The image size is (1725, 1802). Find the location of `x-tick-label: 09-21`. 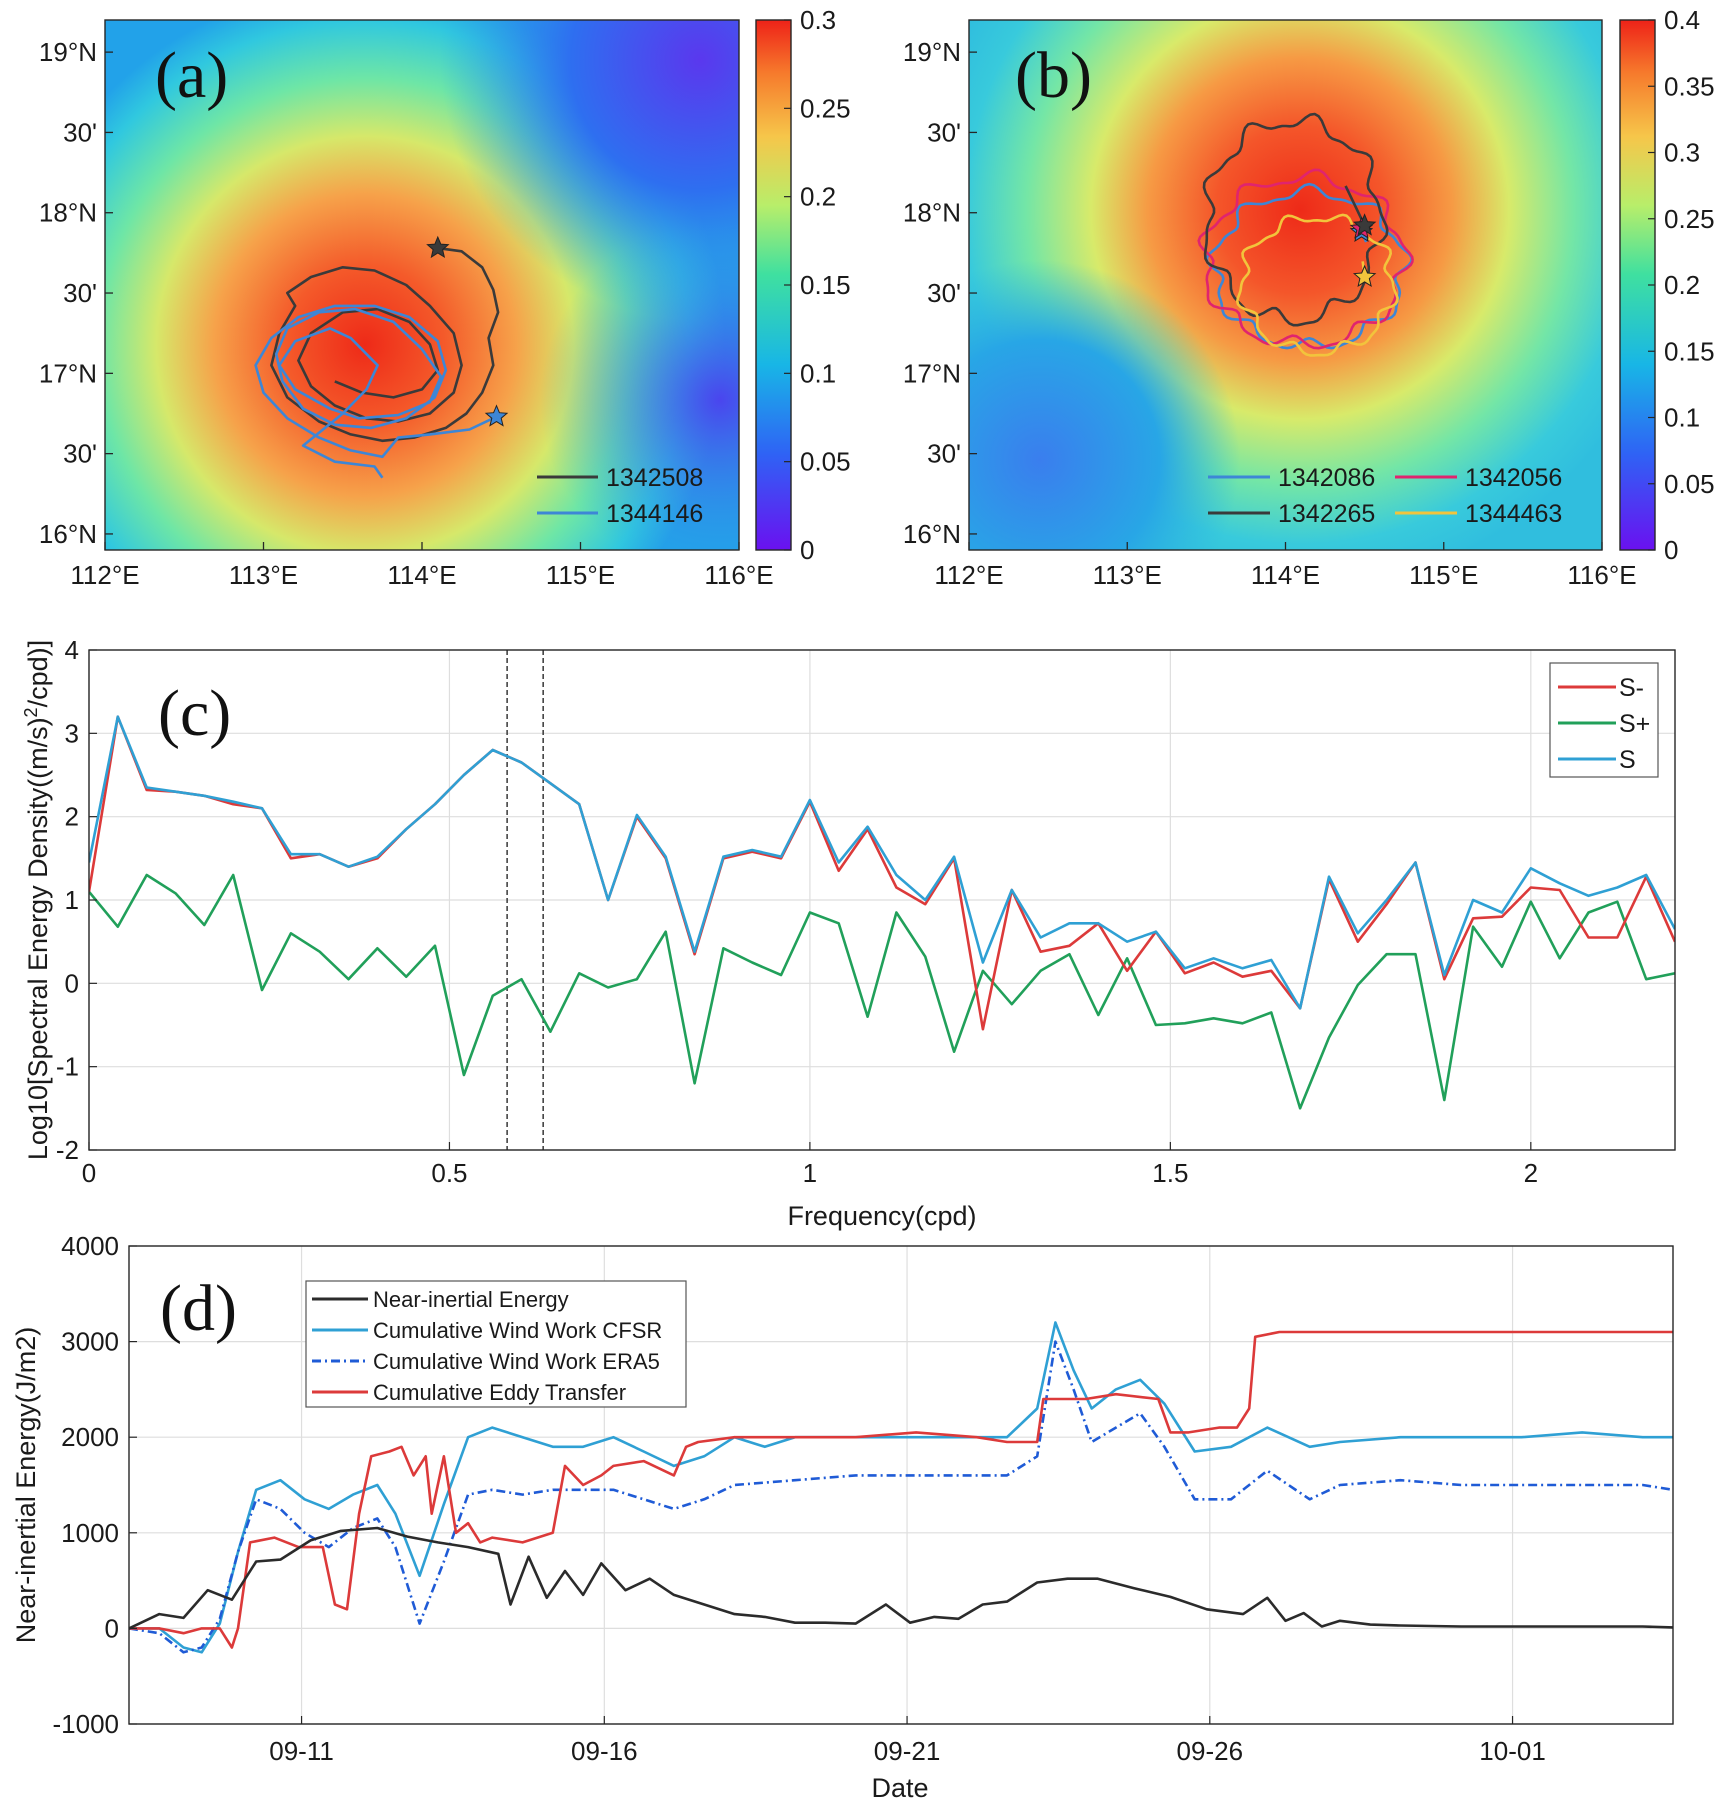

x-tick-label: 09-21 is located at coordinates (907, 1751).